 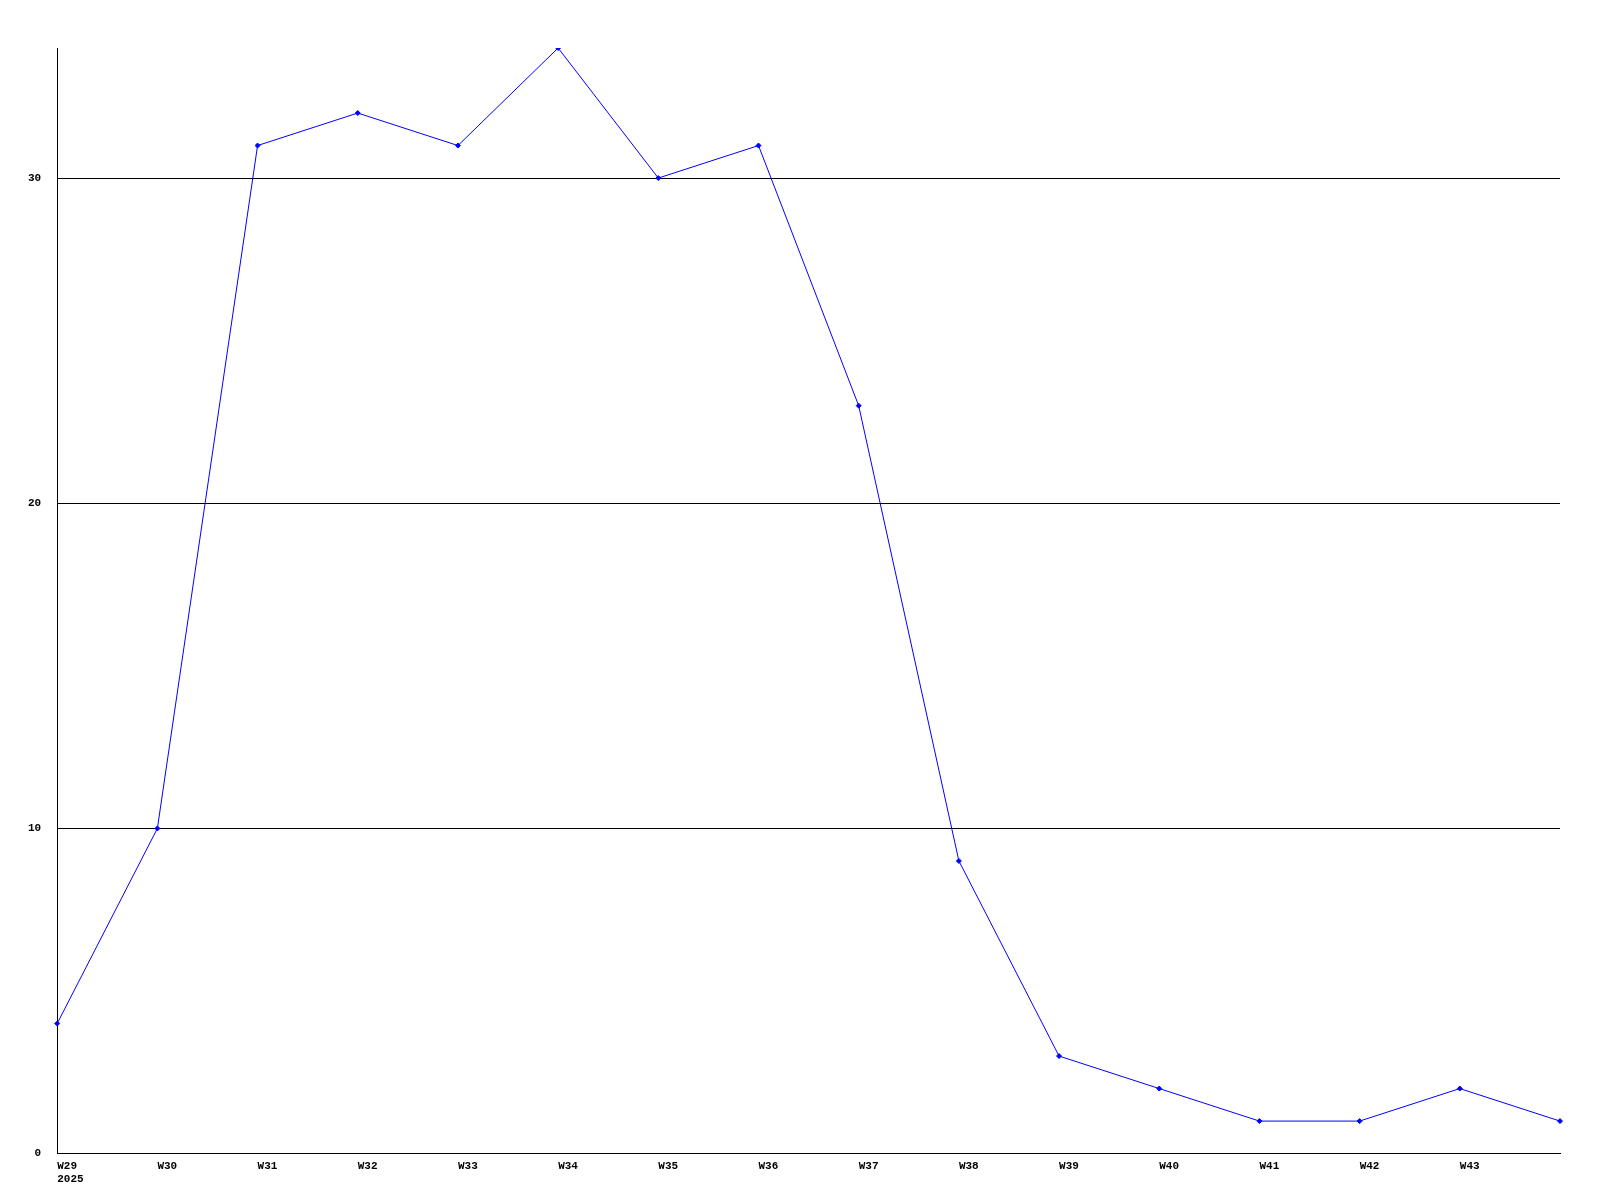 I want to click on x-tick-label: W30, so click(x=167, y=1165).